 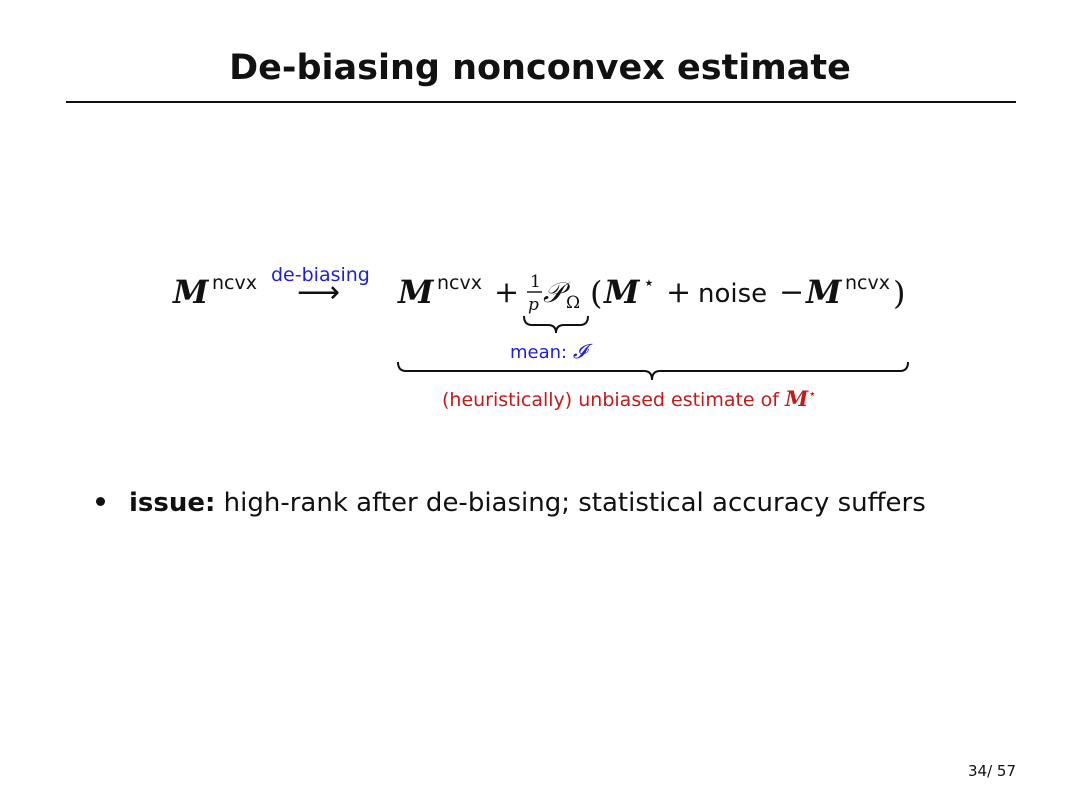 I want to click on projection-subscript: Ω, so click(x=573, y=303).